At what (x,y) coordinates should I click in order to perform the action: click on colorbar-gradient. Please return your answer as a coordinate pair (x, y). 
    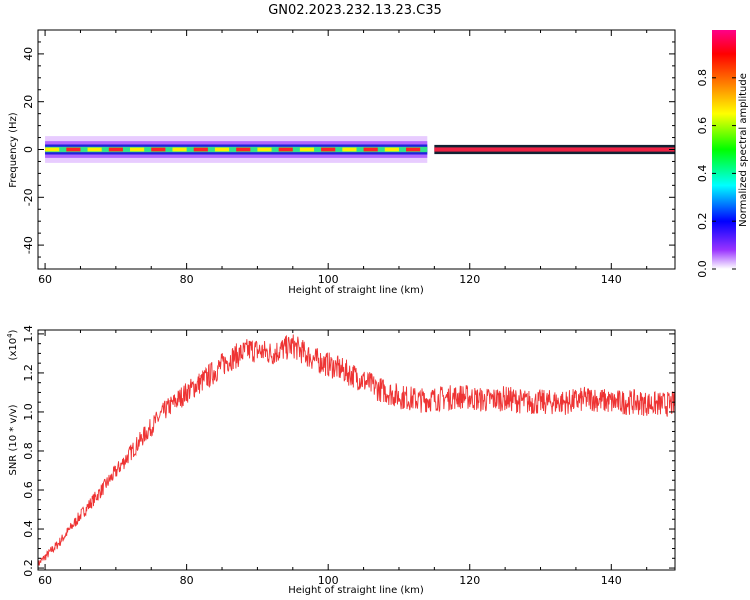
    Looking at the image, I should click on (724, 149).